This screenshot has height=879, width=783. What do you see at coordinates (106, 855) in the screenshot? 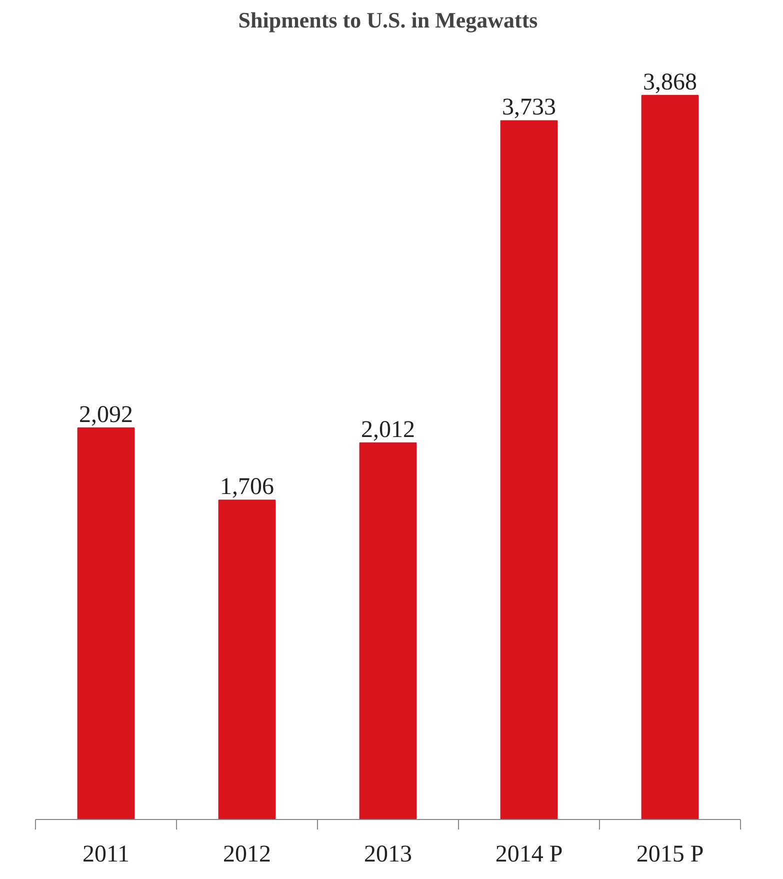
I see `x-tick-label: 2011` at bounding box center [106, 855].